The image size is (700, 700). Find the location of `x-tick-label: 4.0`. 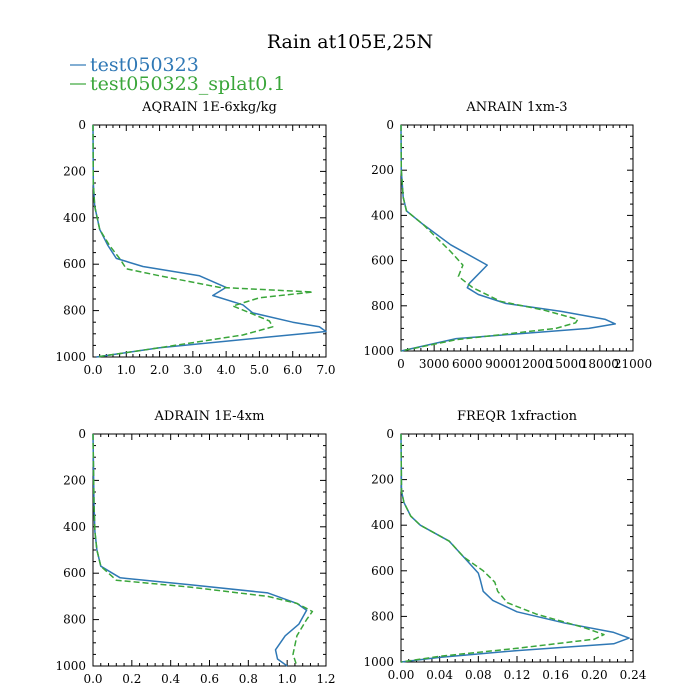

x-tick-label: 4.0 is located at coordinates (226, 370).